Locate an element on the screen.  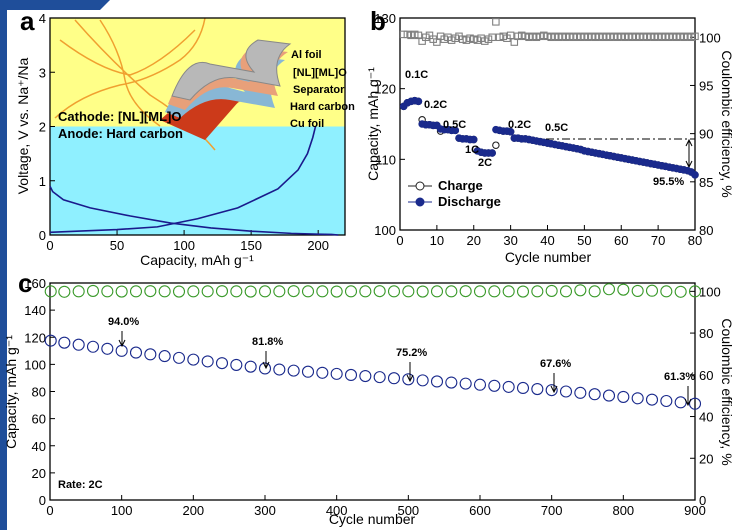
annotation: 1C is located at coordinates (472, 150).